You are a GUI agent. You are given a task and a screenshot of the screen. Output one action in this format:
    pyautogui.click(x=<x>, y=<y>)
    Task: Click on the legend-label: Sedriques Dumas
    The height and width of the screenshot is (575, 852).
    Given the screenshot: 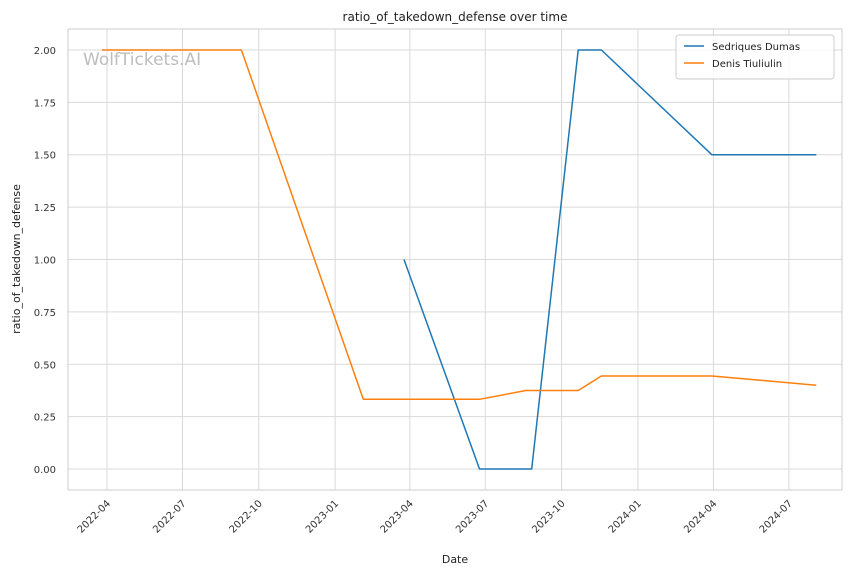 What is the action you would take?
    pyautogui.click(x=756, y=47)
    